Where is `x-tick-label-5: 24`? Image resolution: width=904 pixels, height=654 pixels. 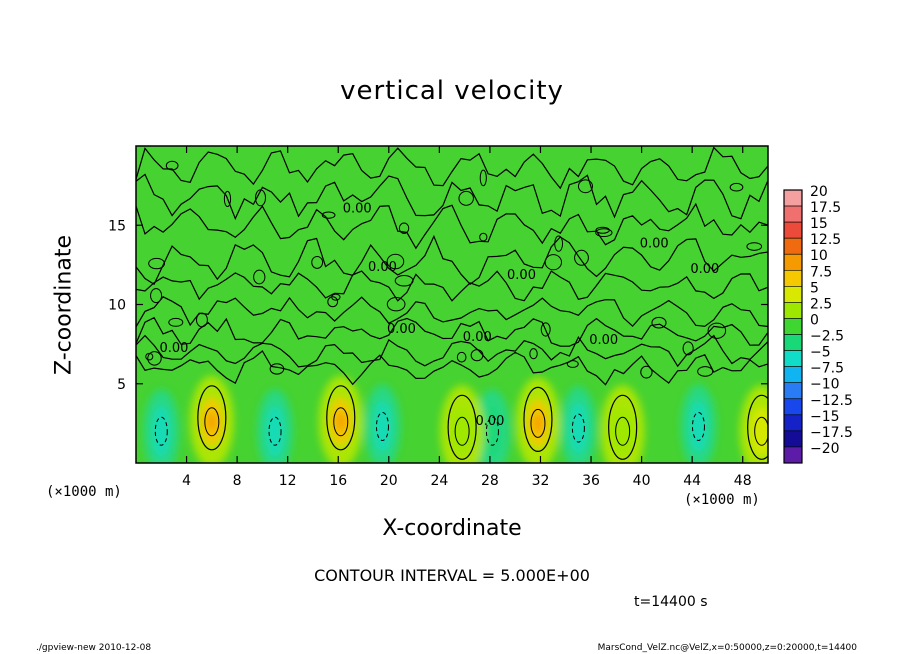
x-tick-label-5: 24 is located at coordinates (439, 481).